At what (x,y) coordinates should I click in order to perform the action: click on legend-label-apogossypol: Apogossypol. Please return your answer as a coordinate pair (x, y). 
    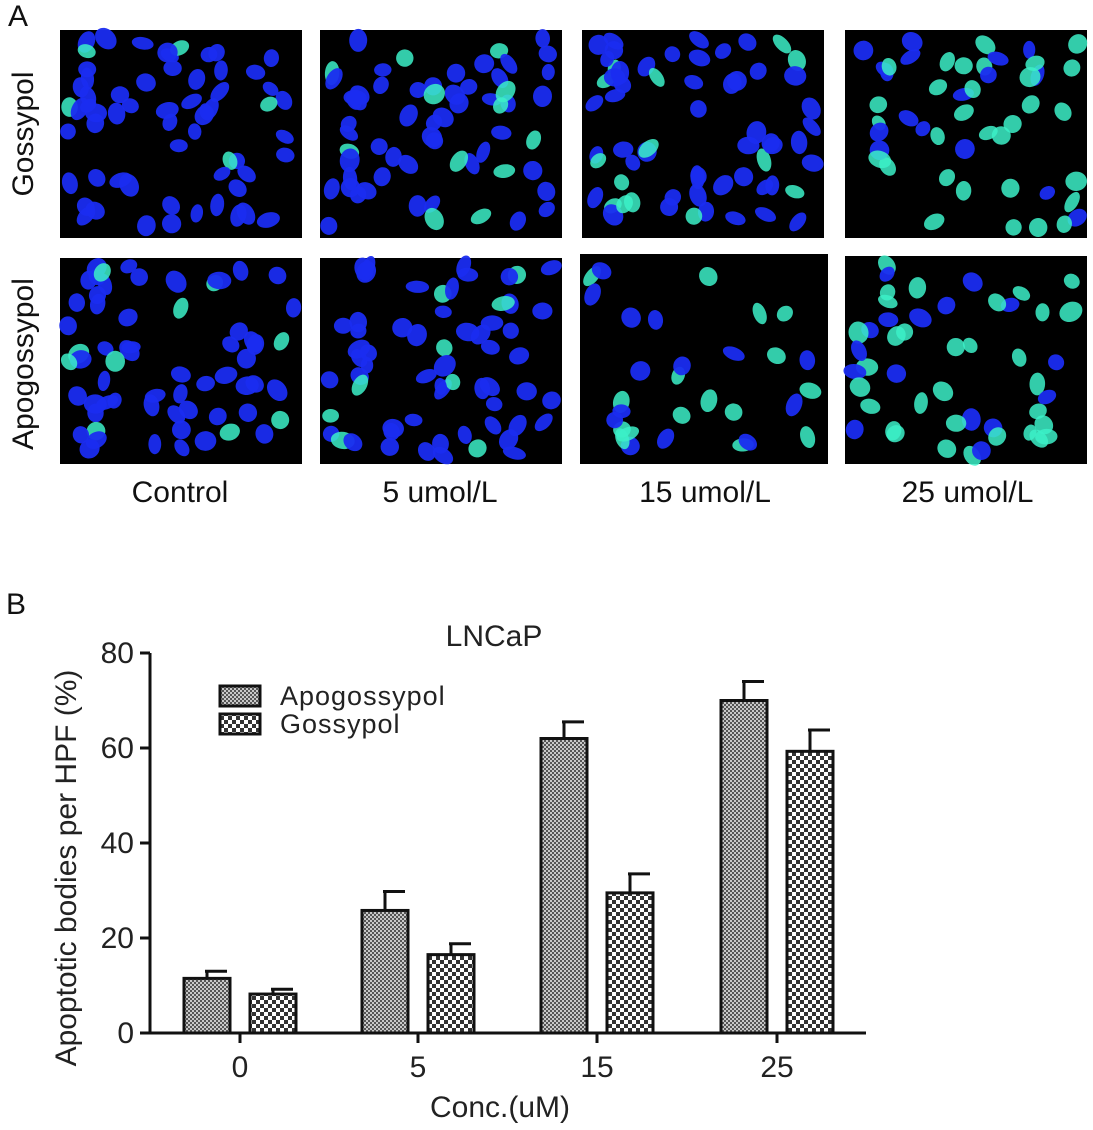
    Looking at the image, I should click on (363, 696).